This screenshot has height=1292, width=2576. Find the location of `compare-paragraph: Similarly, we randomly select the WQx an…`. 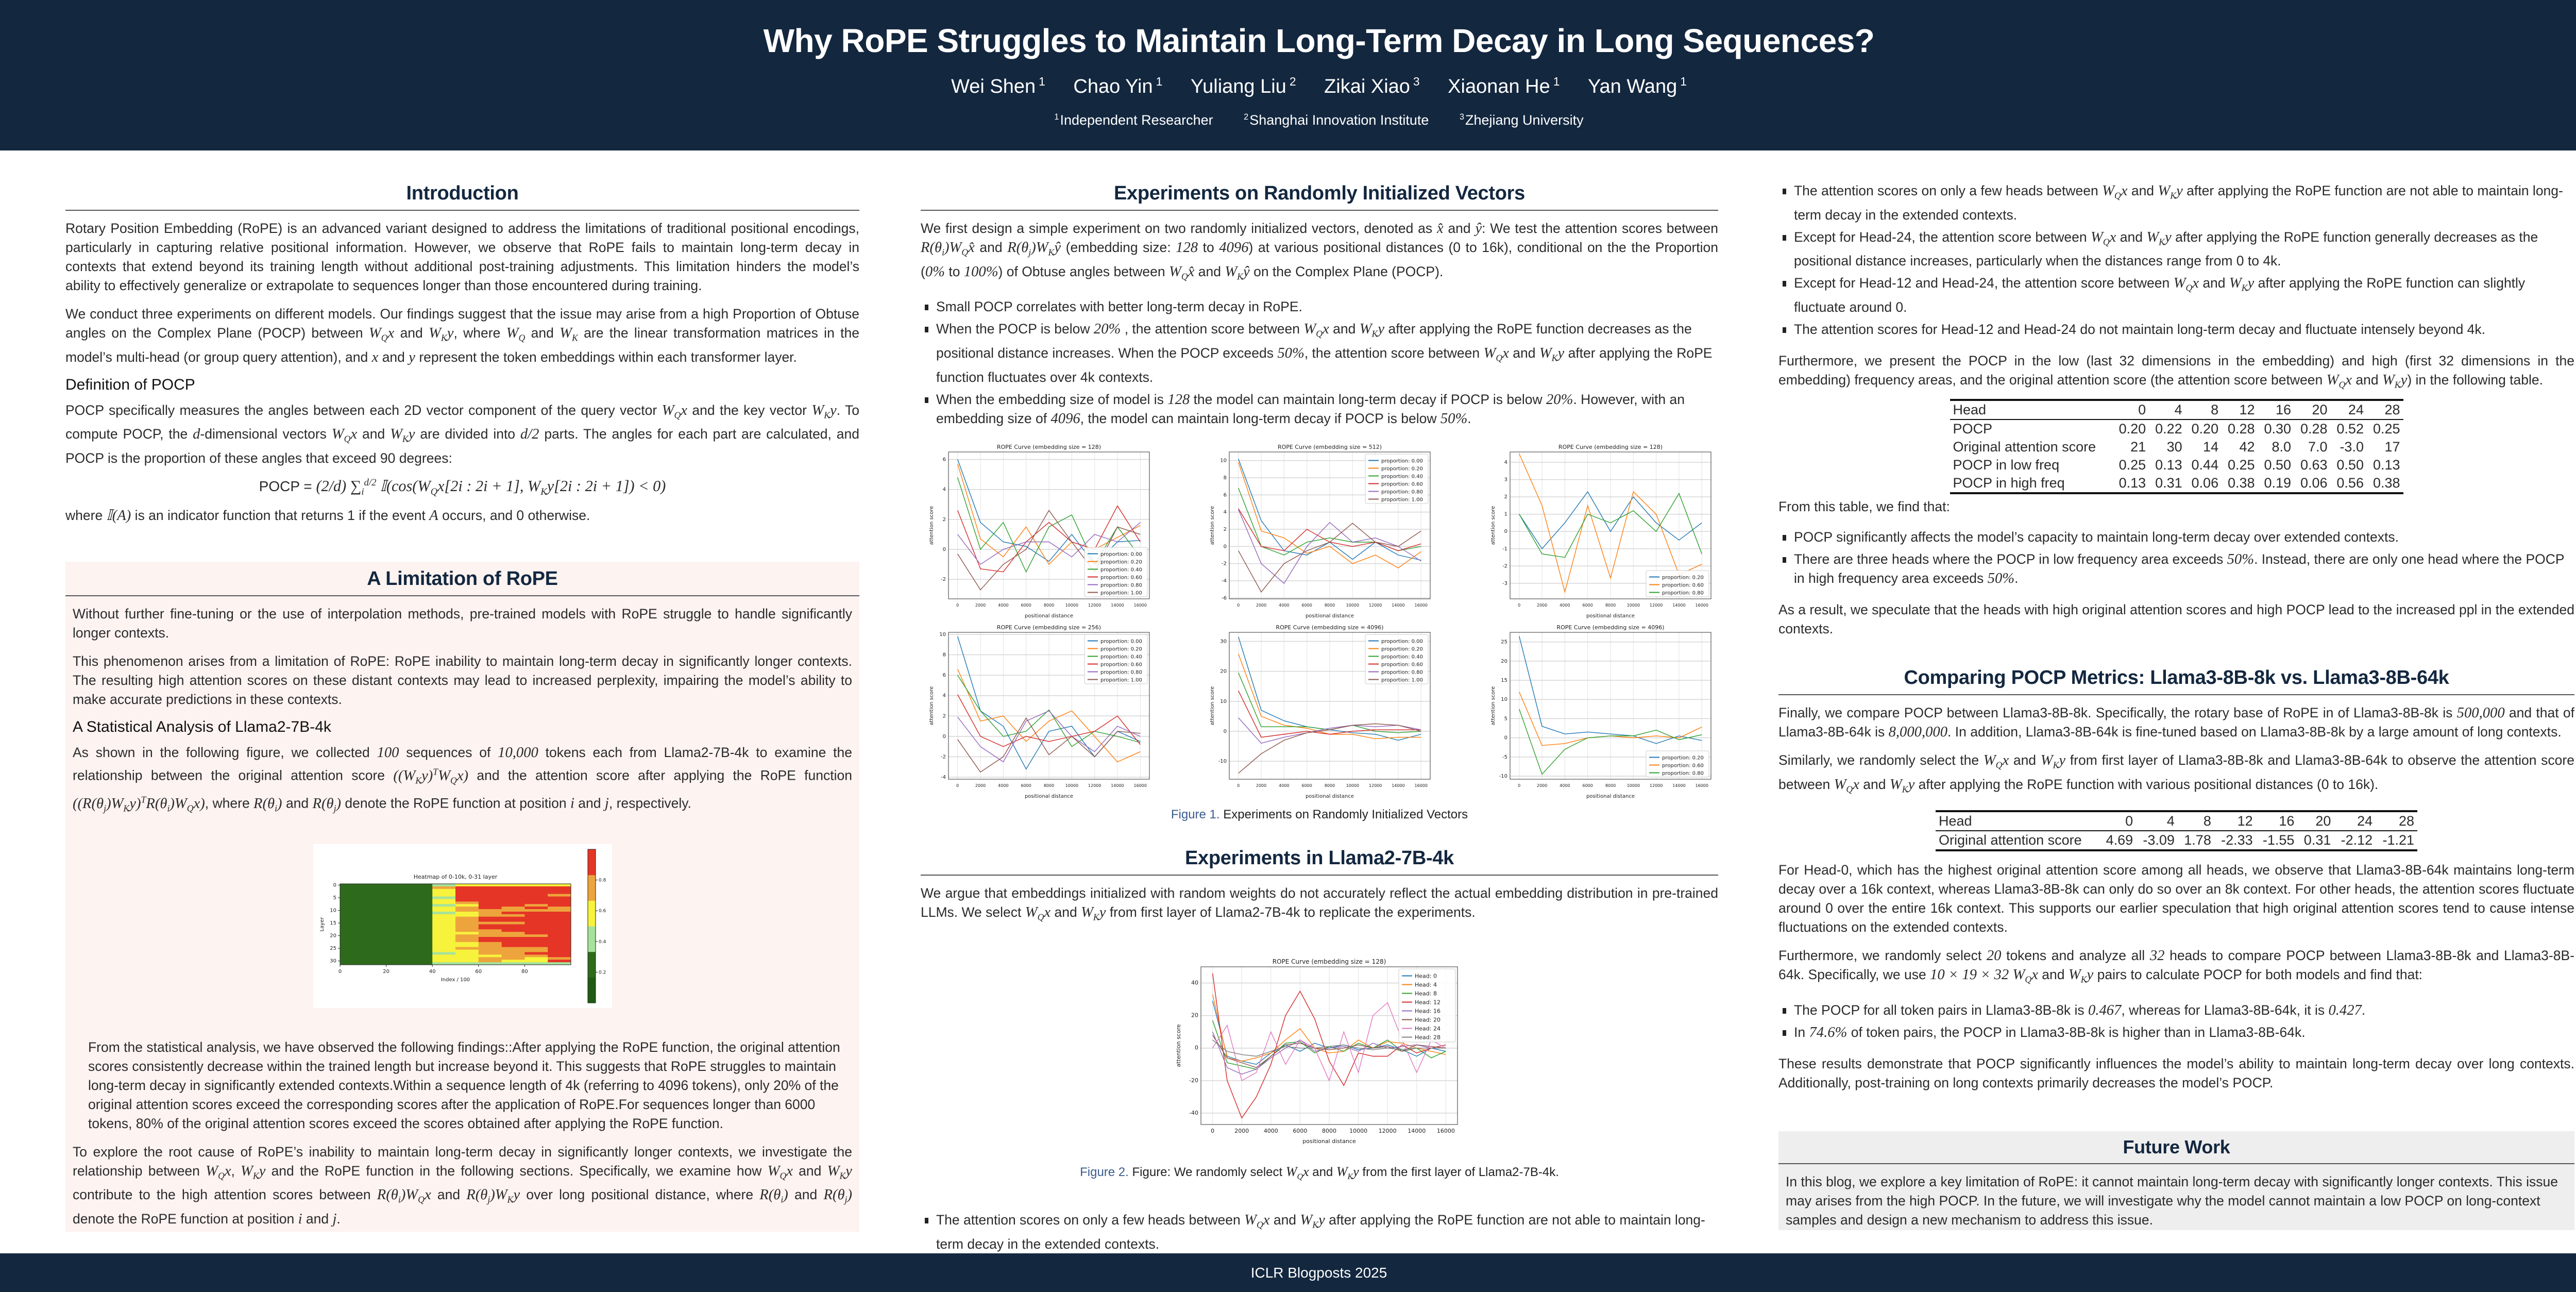

compare-paragraph: Similarly, we randomly select the WQx an… is located at coordinates (2176, 773).